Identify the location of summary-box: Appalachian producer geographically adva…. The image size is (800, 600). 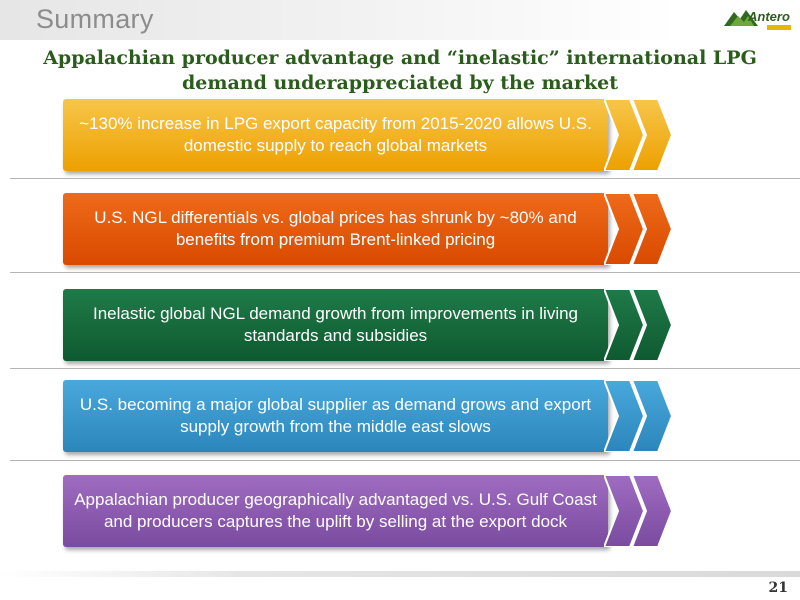
(335, 511).